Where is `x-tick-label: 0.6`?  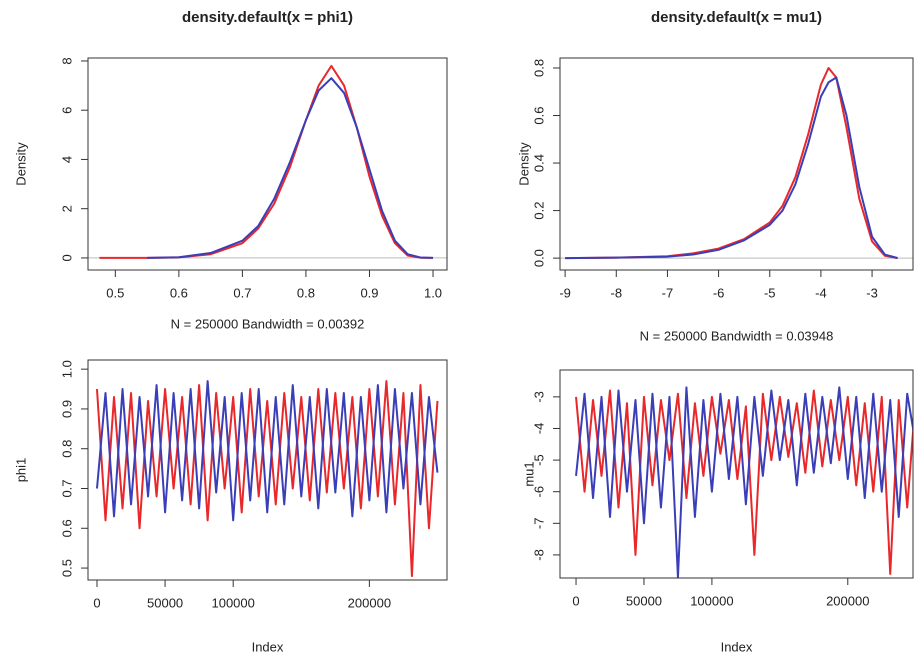 x-tick-label: 0.6 is located at coordinates (179, 292).